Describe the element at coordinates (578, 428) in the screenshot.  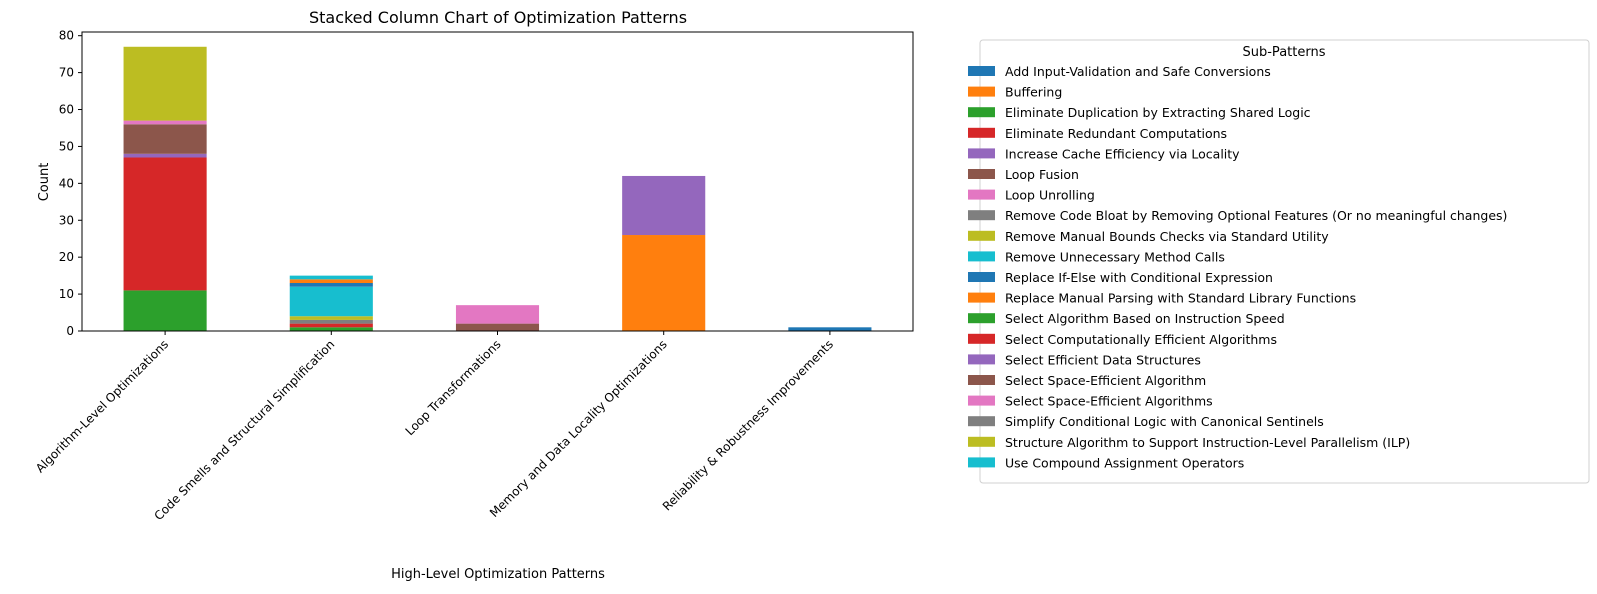
I see `x-tick-label: Memory and Data Locality Optimizations` at that location.